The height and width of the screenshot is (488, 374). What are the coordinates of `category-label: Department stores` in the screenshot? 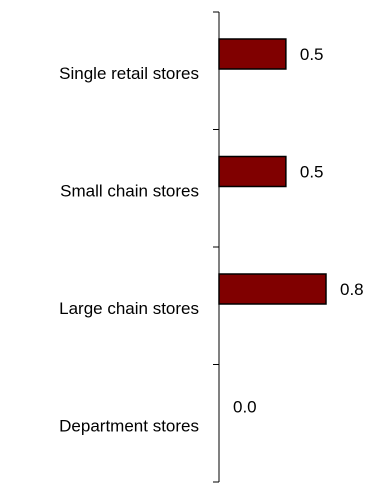 It's located at (129, 426).